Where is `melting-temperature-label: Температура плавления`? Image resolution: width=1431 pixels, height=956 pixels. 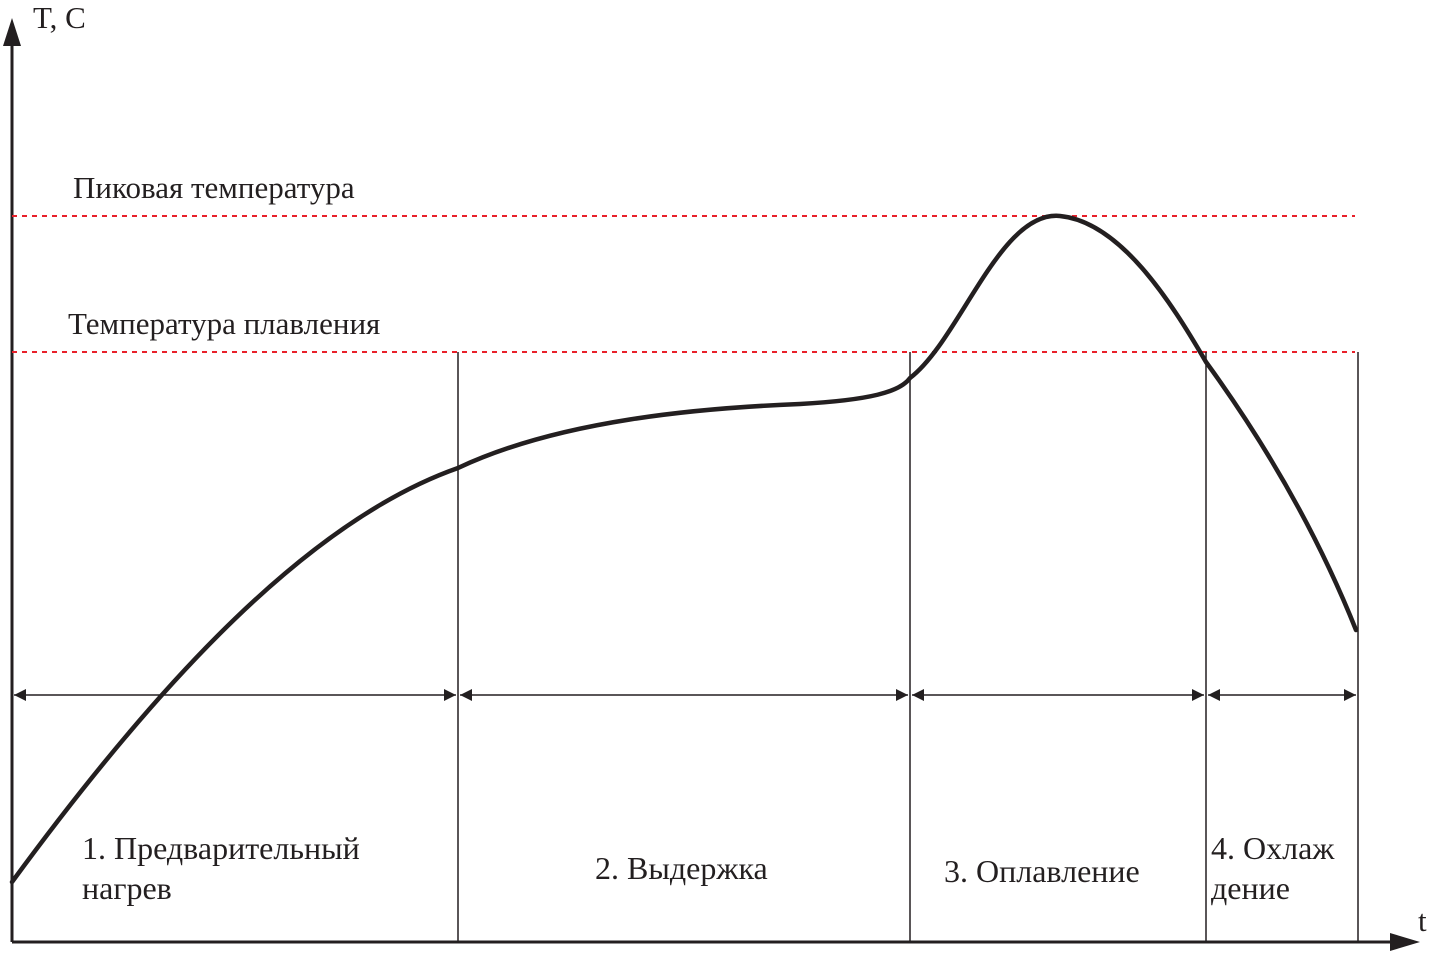 melting-temperature-label: Температура плавления is located at coordinates (224, 323).